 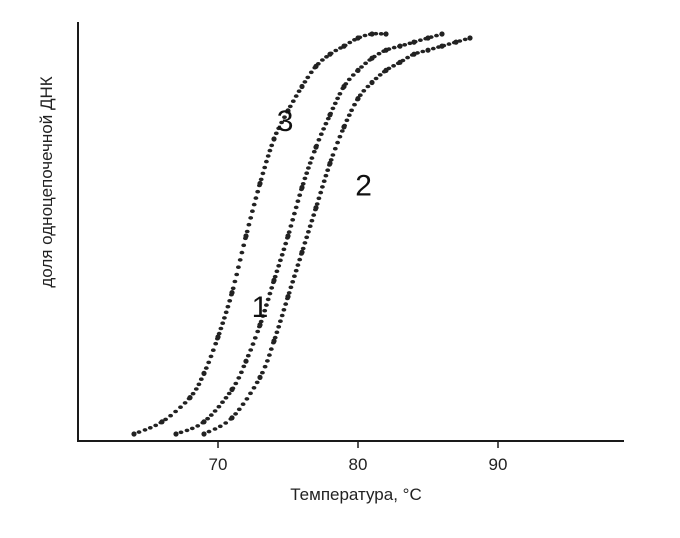 What do you see at coordinates (312, 214) in the screenshot?
I see `curve-labels: 3 1 2` at bounding box center [312, 214].